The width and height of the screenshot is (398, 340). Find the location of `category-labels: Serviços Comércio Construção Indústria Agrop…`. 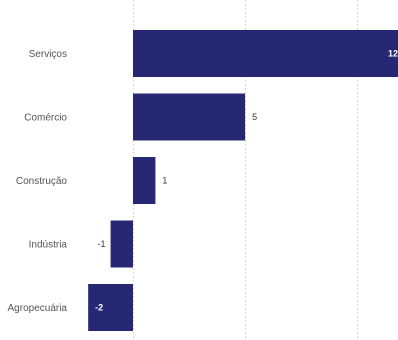

category-labels: Serviços Comércio Construção Indústria Agrop… is located at coordinates (38, 181).